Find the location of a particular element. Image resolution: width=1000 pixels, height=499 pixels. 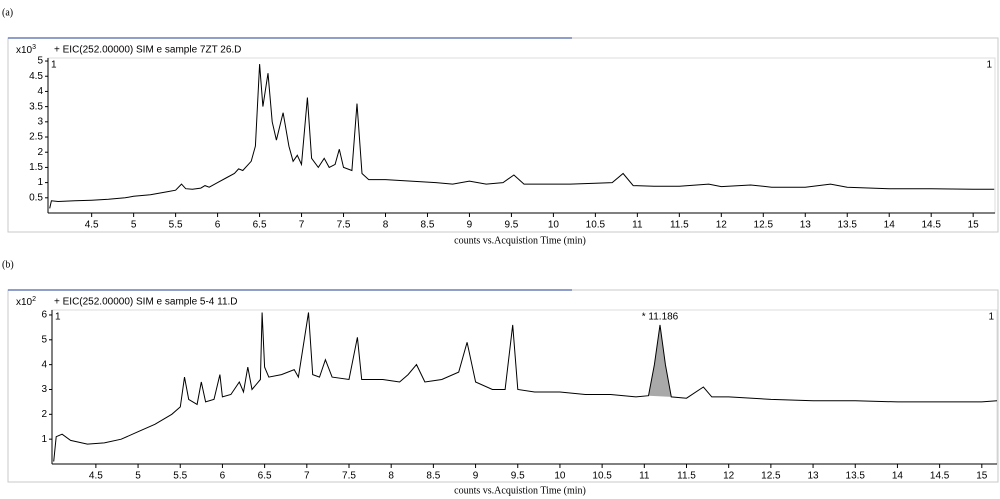

y-multiplier: x103 is located at coordinates (26, 50).